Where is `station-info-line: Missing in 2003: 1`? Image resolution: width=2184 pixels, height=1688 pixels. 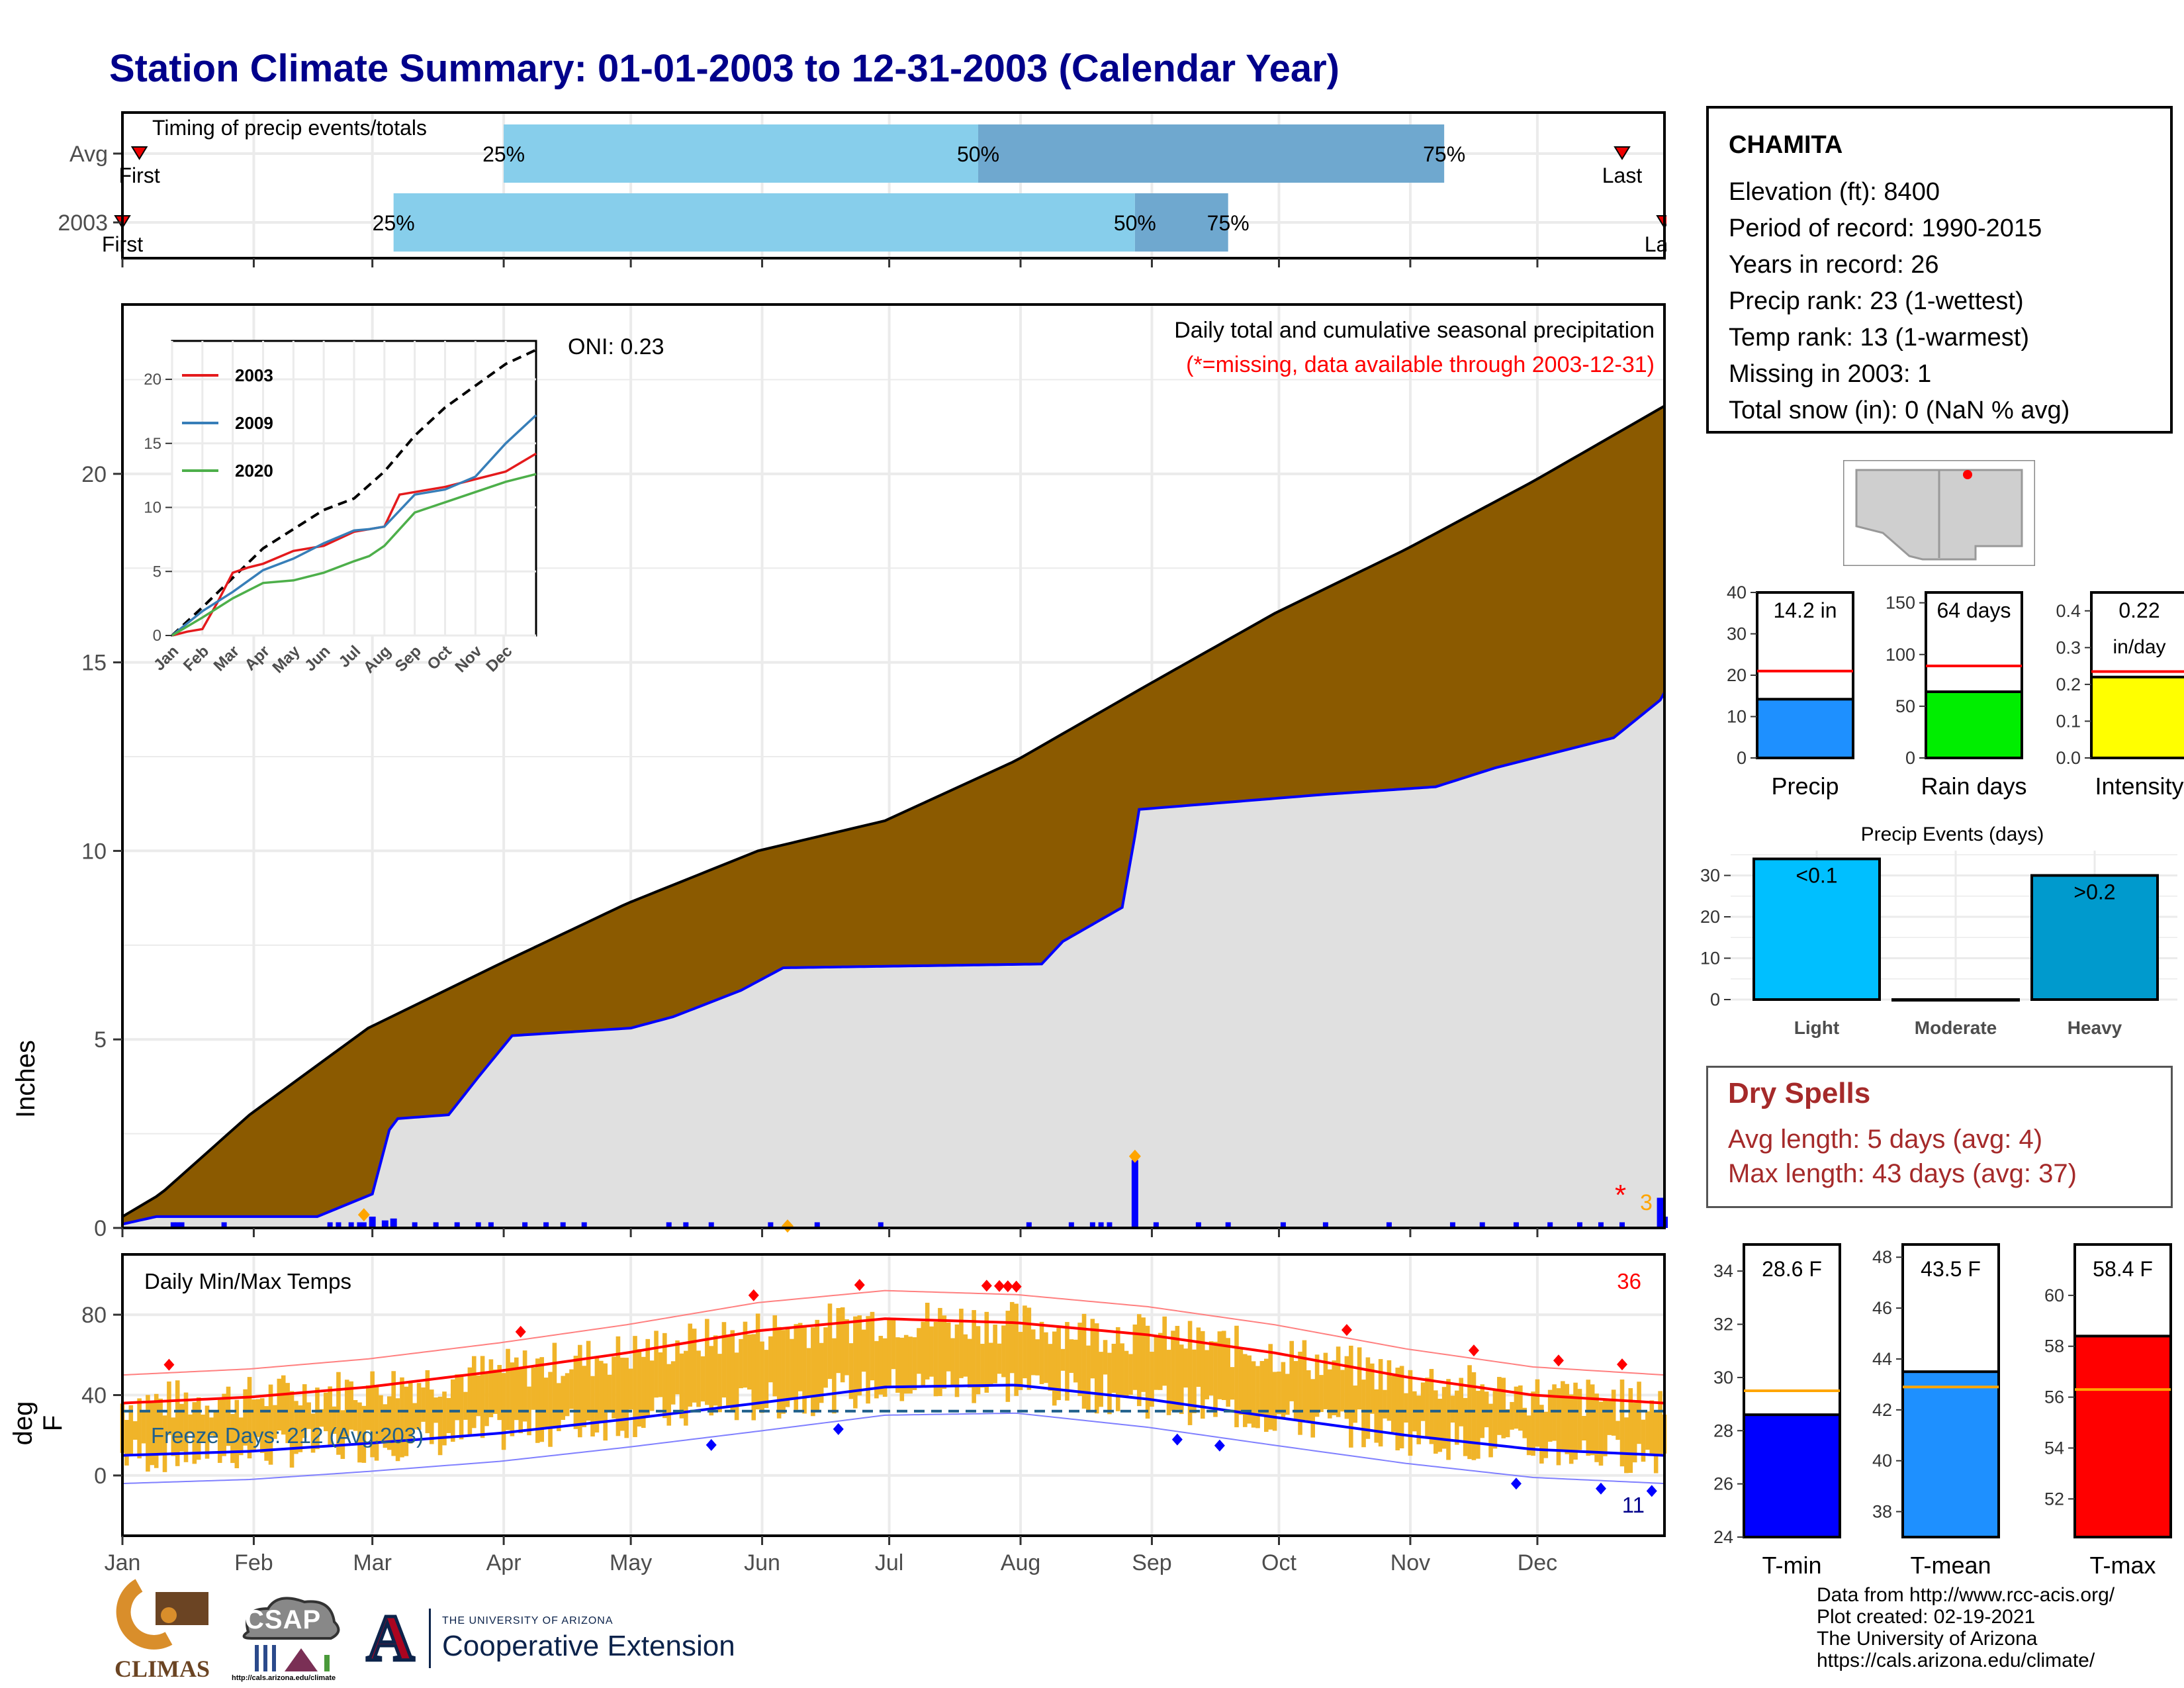
station-info-line: Missing in 2003: 1 is located at coordinates (1831, 374).